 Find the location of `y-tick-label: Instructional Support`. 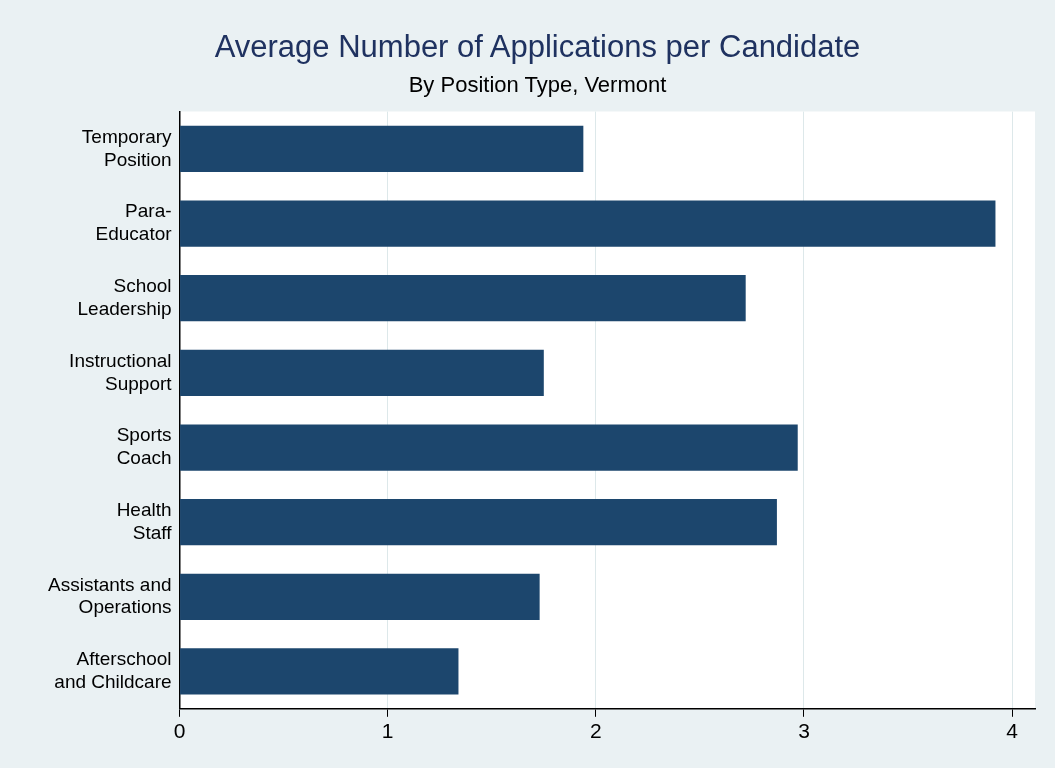

y-tick-label: Instructional Support is located at coordinates (121, 371).